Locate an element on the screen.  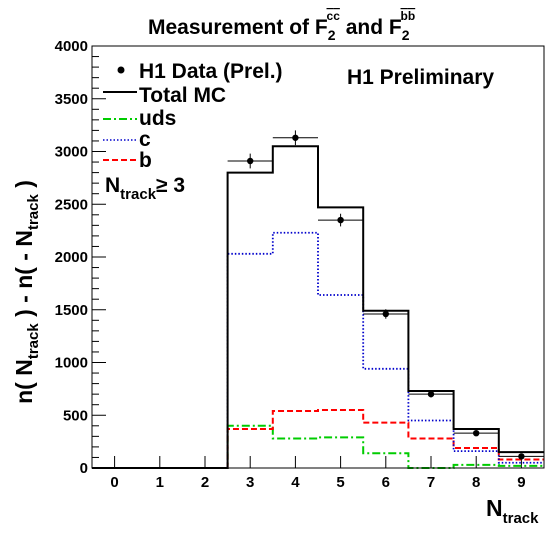
y-tick-label: 500 is located at coordinates (75, 415).